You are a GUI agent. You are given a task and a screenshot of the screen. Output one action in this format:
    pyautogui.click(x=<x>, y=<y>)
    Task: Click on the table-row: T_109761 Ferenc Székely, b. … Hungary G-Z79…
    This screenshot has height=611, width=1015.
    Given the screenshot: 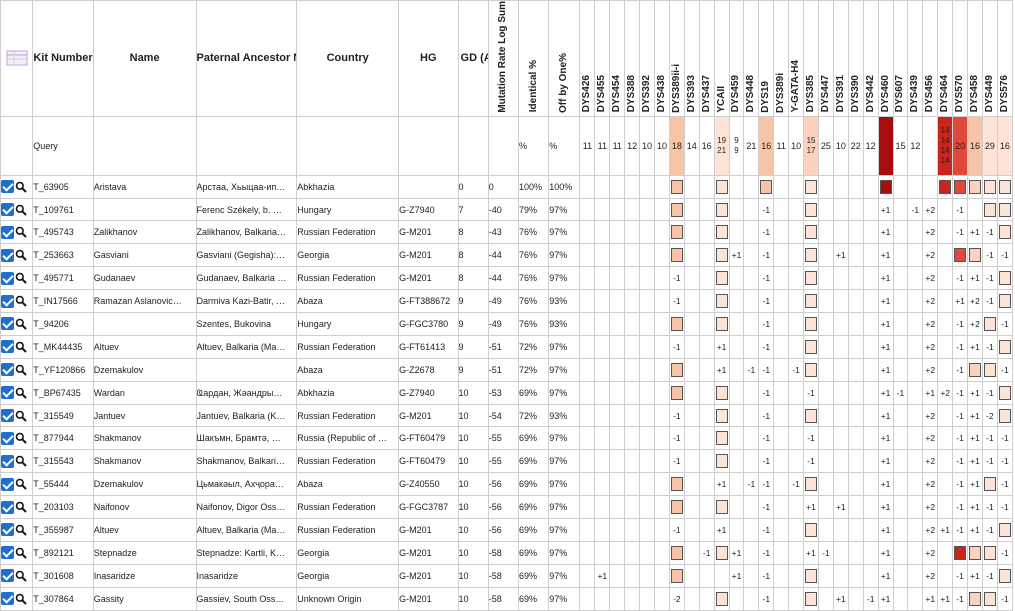 What is the action you would take?
    pyautogui.click(x=507, y=209)
    